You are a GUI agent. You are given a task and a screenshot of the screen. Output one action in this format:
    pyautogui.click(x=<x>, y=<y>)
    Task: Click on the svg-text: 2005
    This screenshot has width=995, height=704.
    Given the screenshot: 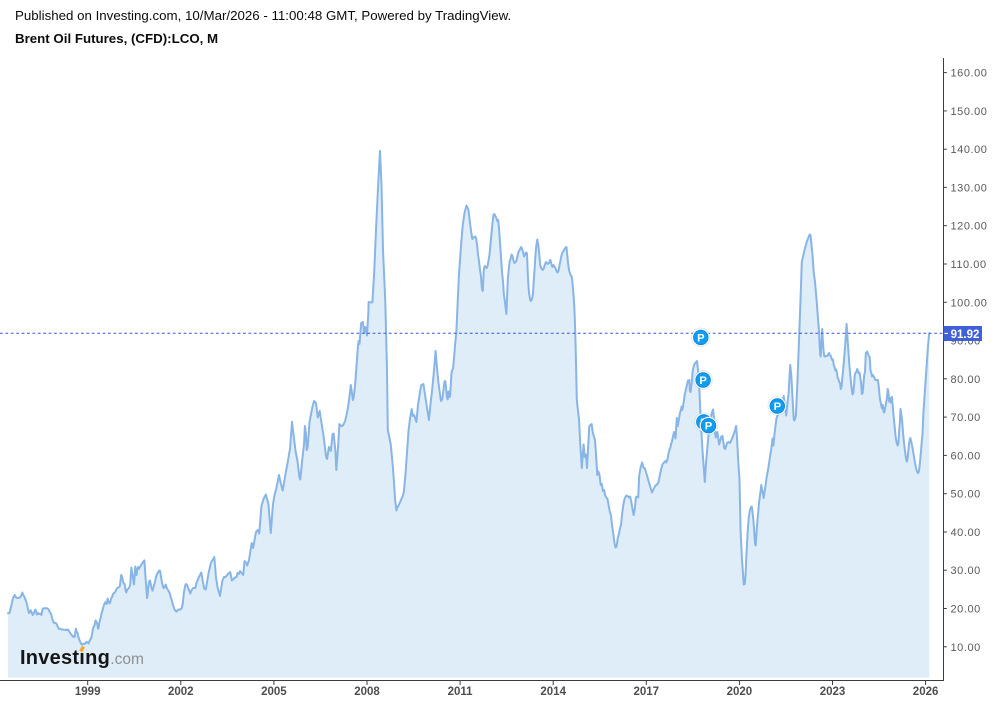 What is the action you would take?
    pyautogui.click(x=274, y=692)
    